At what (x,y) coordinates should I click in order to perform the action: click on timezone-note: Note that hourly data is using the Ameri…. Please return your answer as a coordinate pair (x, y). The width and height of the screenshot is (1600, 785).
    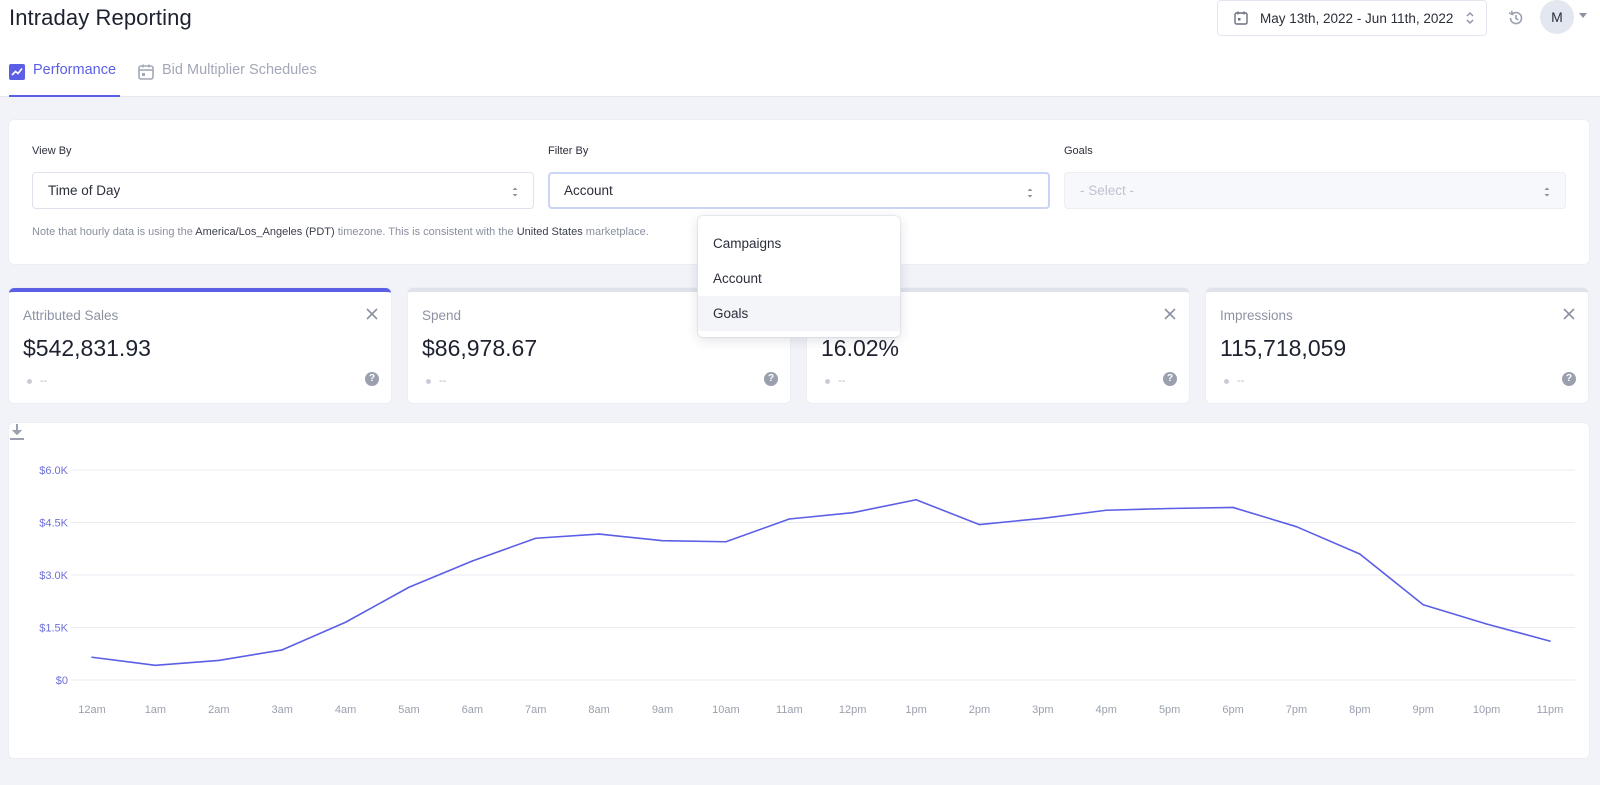
    Looking at the image, I should click on (340, 232).